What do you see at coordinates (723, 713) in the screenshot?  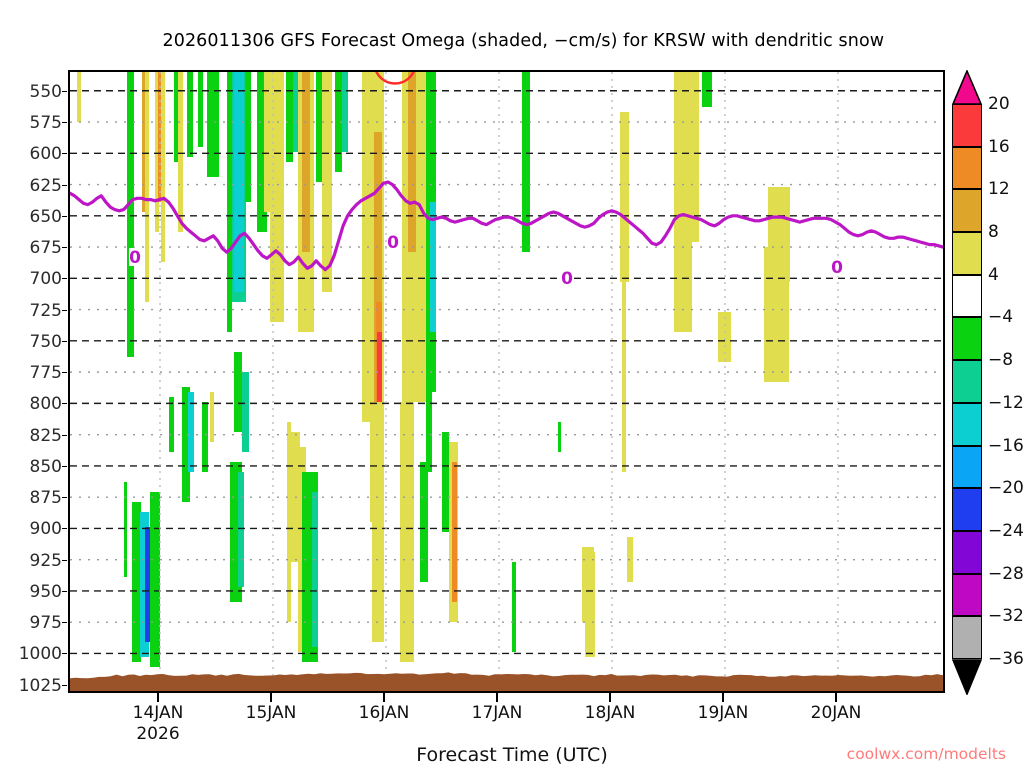 I see `x-axis-tick-label: 19JAN` at bounding box center [723, 713].